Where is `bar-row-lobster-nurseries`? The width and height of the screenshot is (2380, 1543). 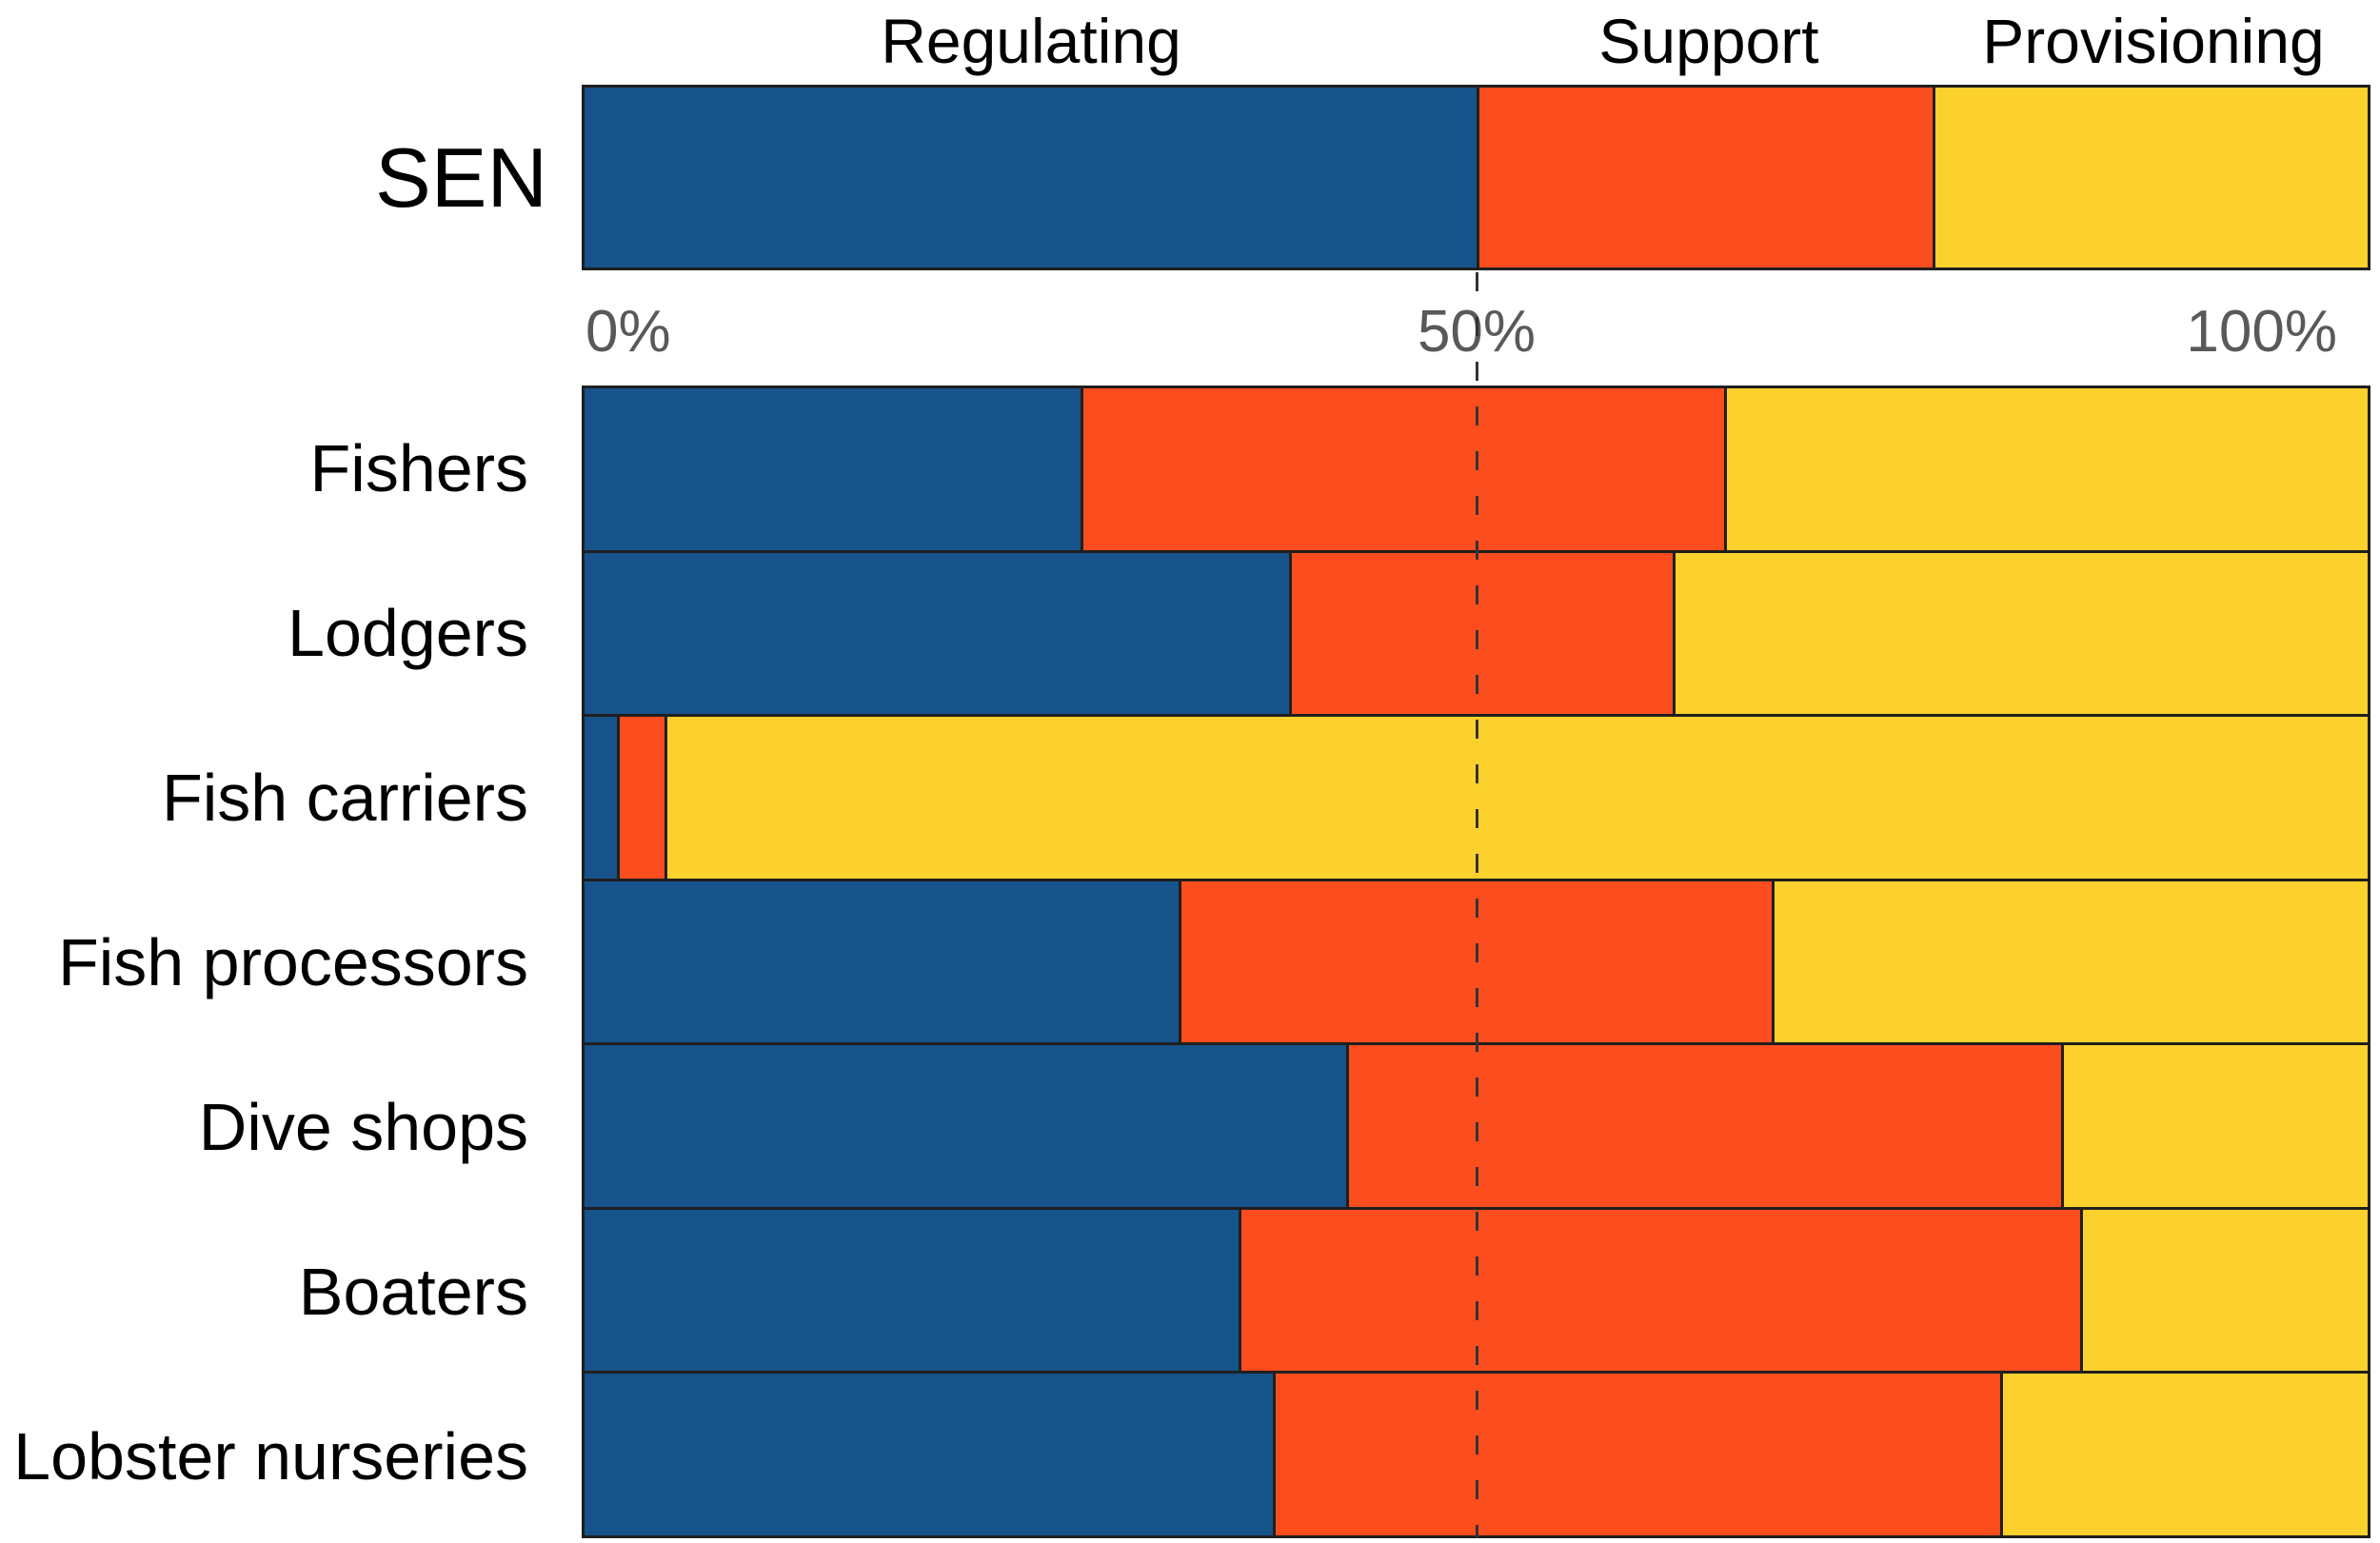
bar-row-lobster-nurseries is located at coordinates (1476, 1456).